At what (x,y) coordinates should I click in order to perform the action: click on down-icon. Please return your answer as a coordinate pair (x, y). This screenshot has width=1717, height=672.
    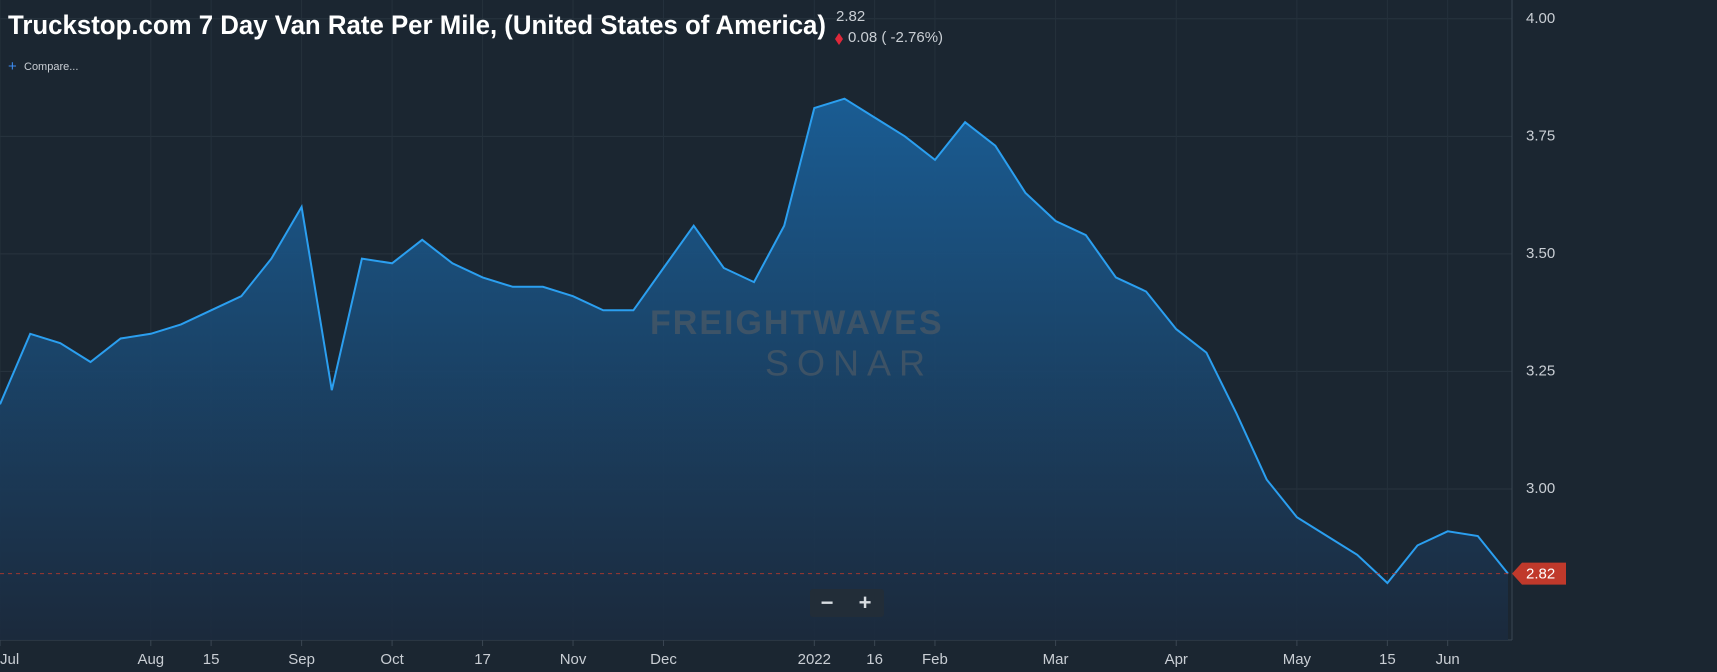
    Looking at the image, I should click on (839, 39).